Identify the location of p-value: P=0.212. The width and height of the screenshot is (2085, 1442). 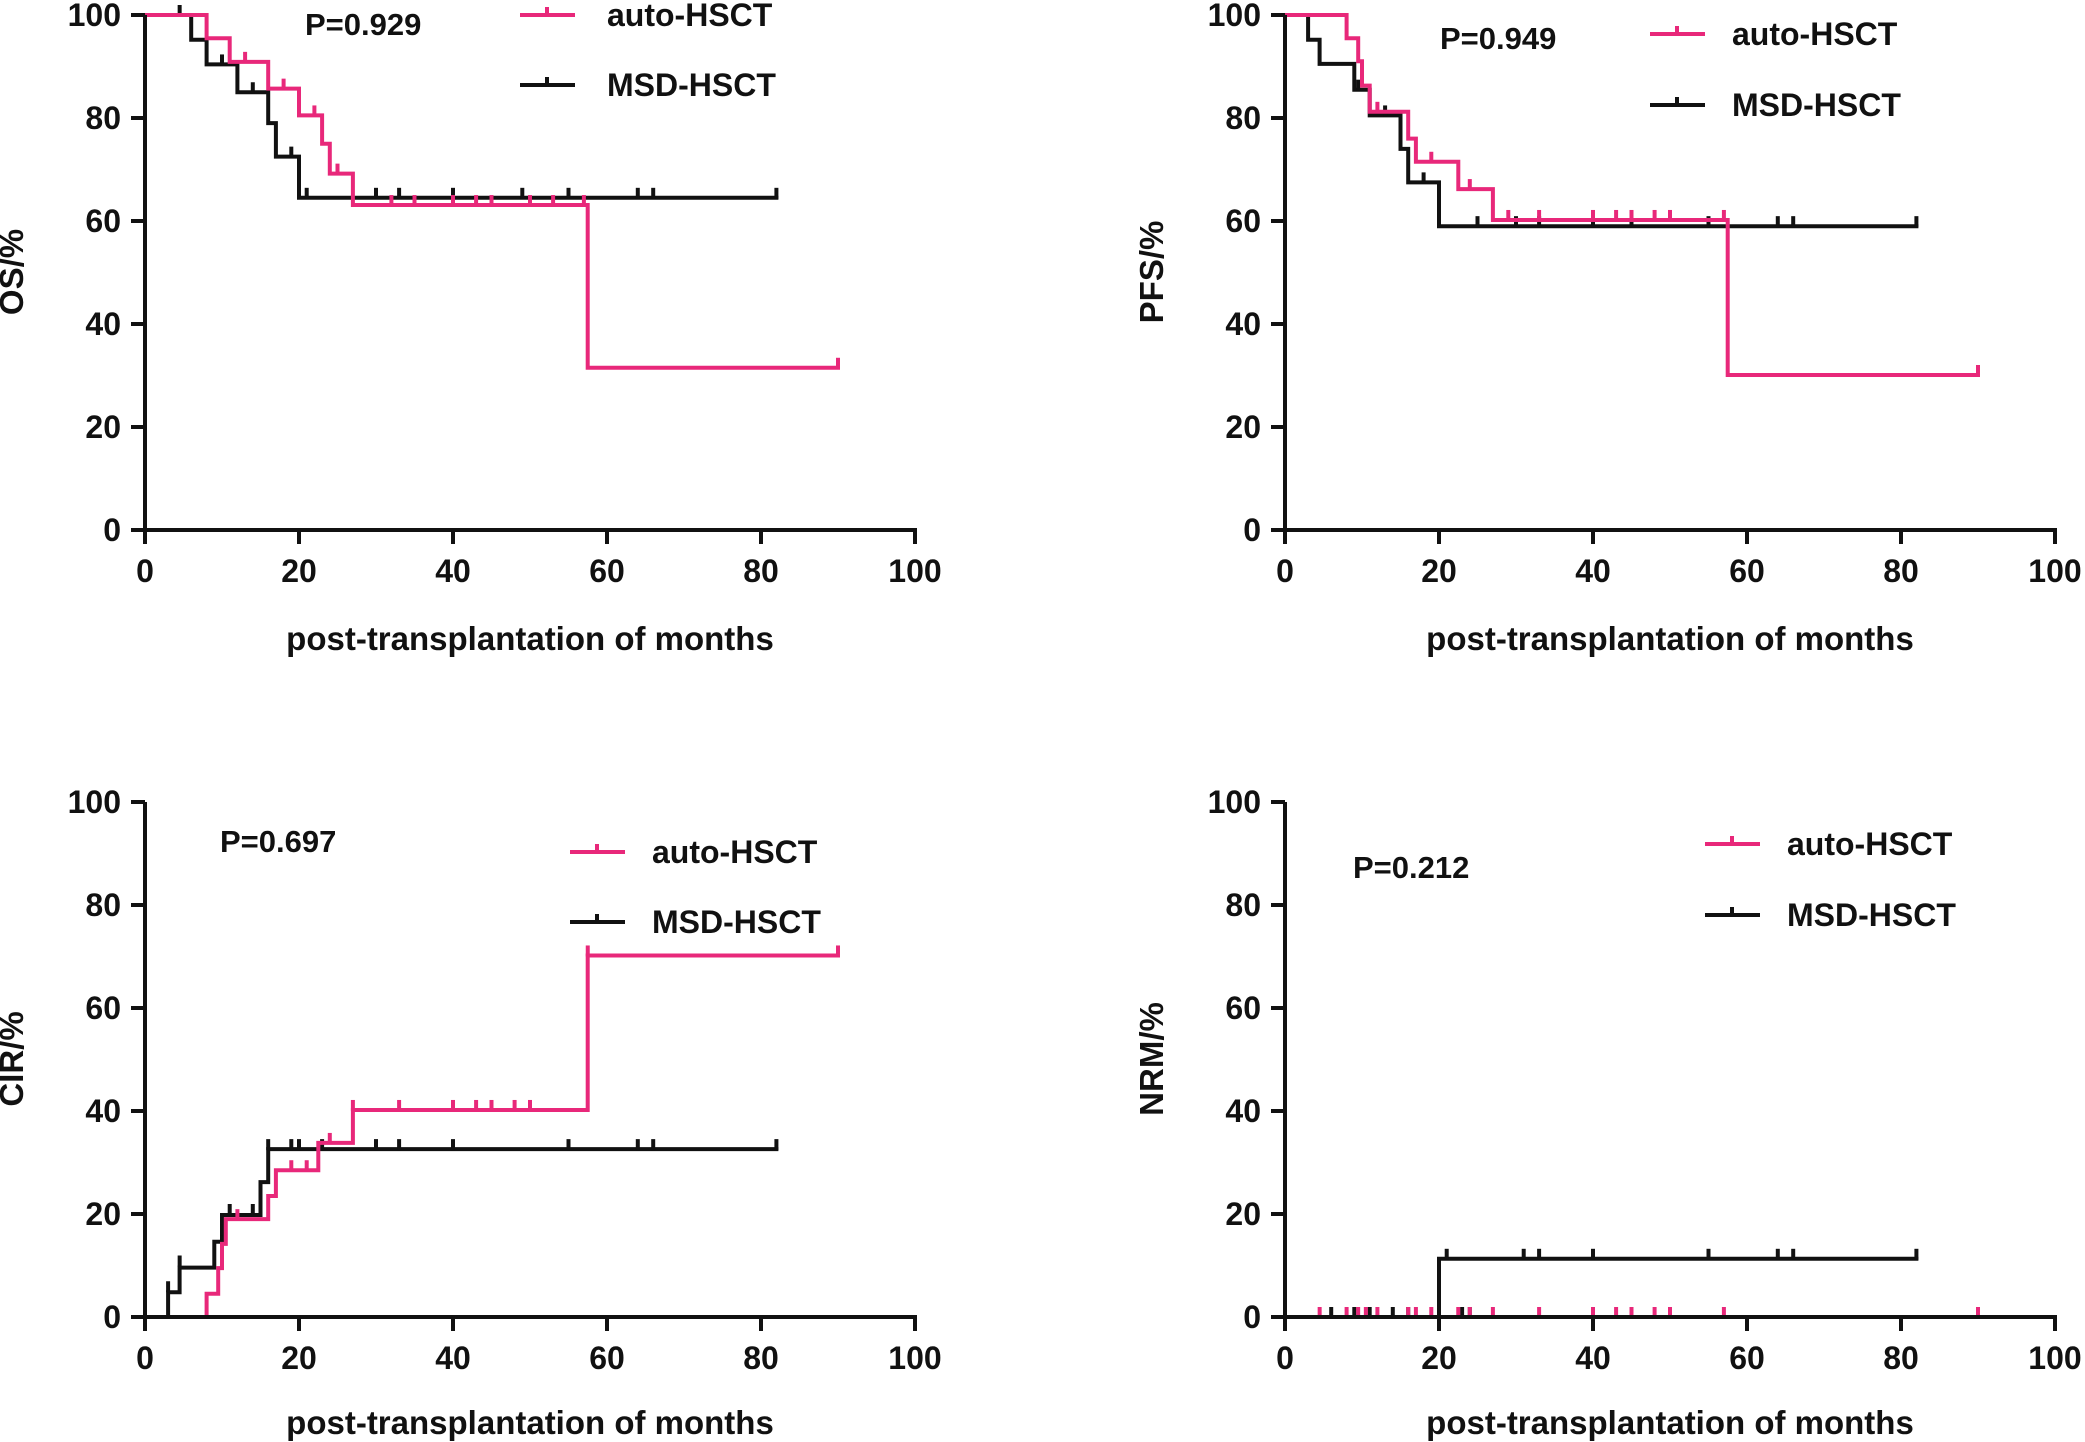
(1411, 867).